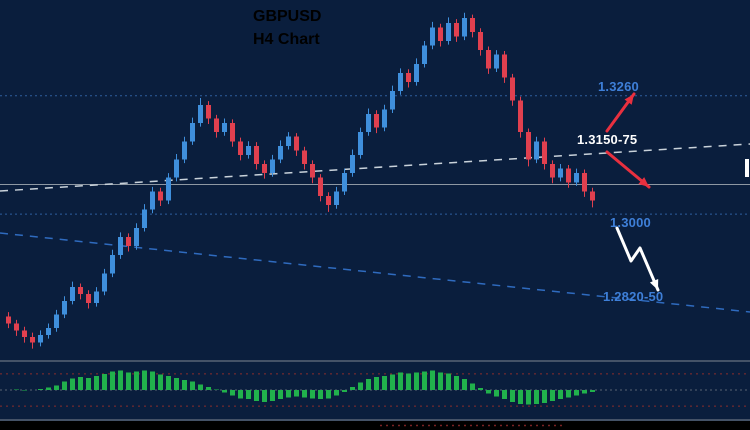 The width and height of the screenshot is (750, 430). What do you see at coordinates (637, 259) in the screenshot?
I see `breakdown-scenario-arrow` at bounding box center [637, 259].